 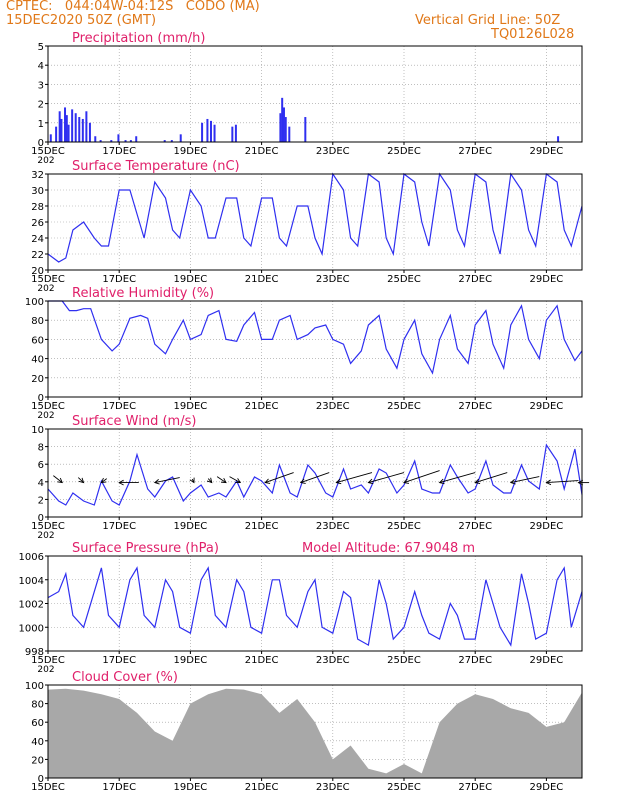 What do you see at coordinates (488, 20) in the screenshot?
I see `header-grid-note: Vertical Grid Line: 50Z` at bounding box center [488, 20].